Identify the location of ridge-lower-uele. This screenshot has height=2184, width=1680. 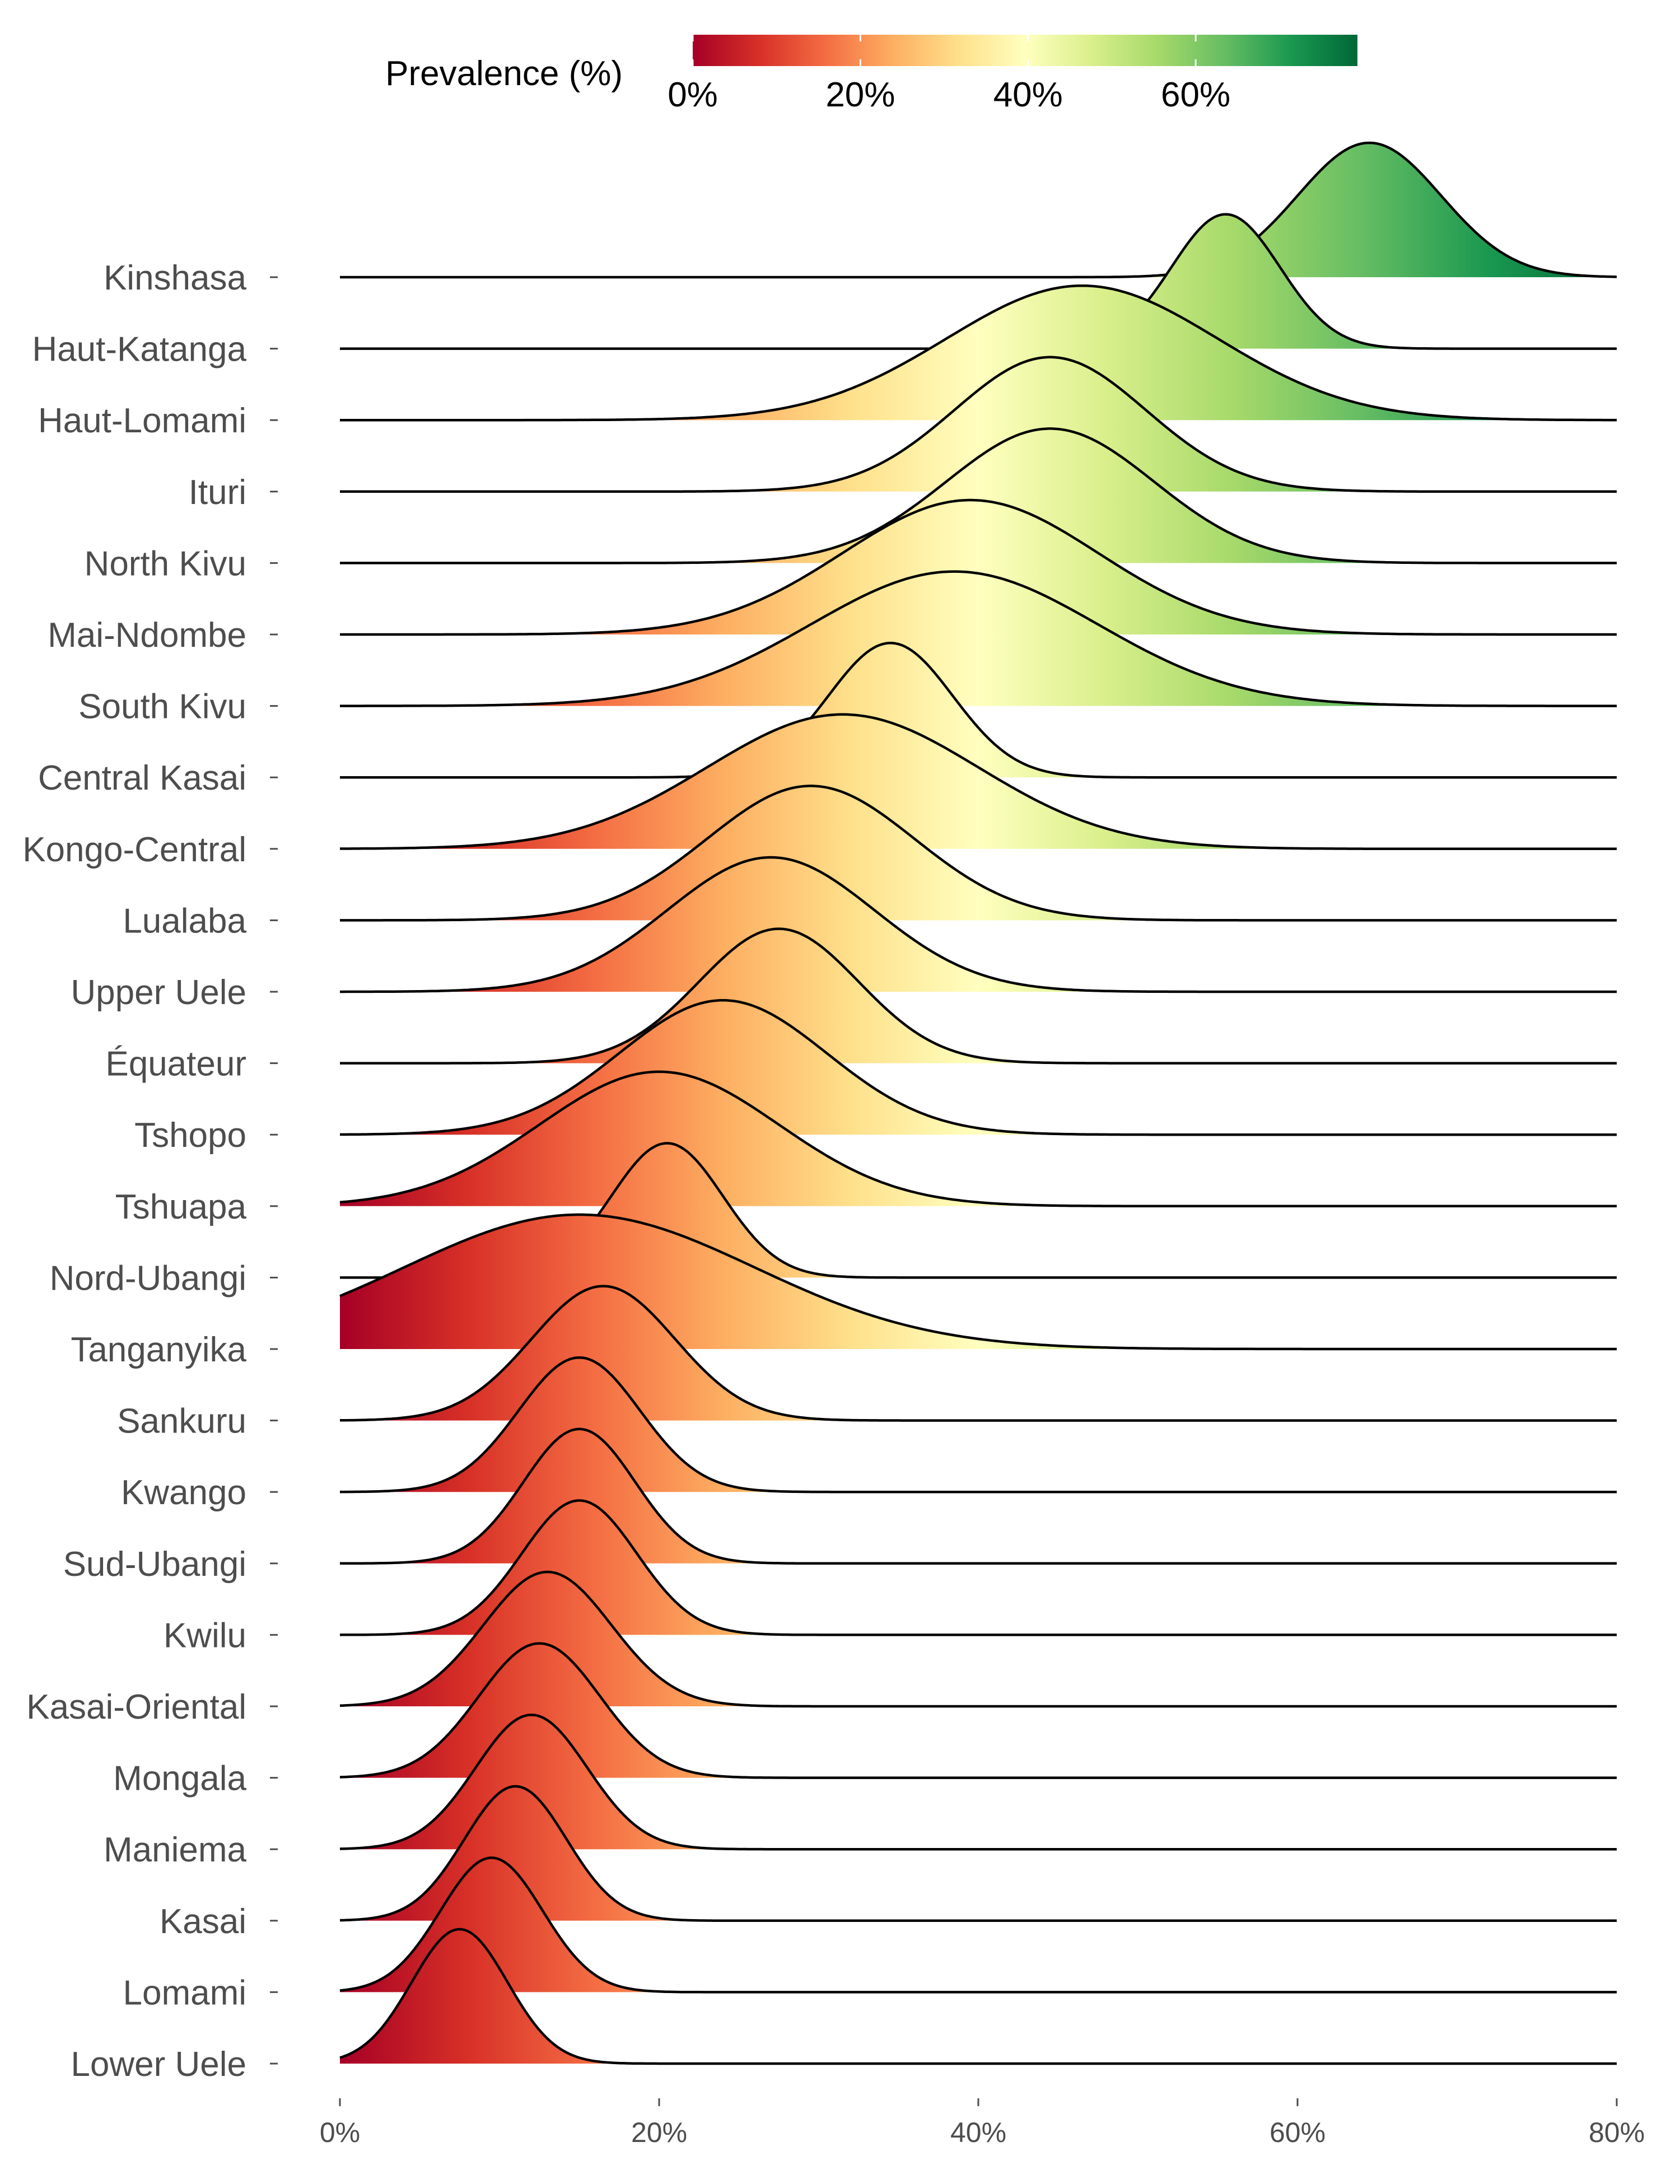
(978, 1997).